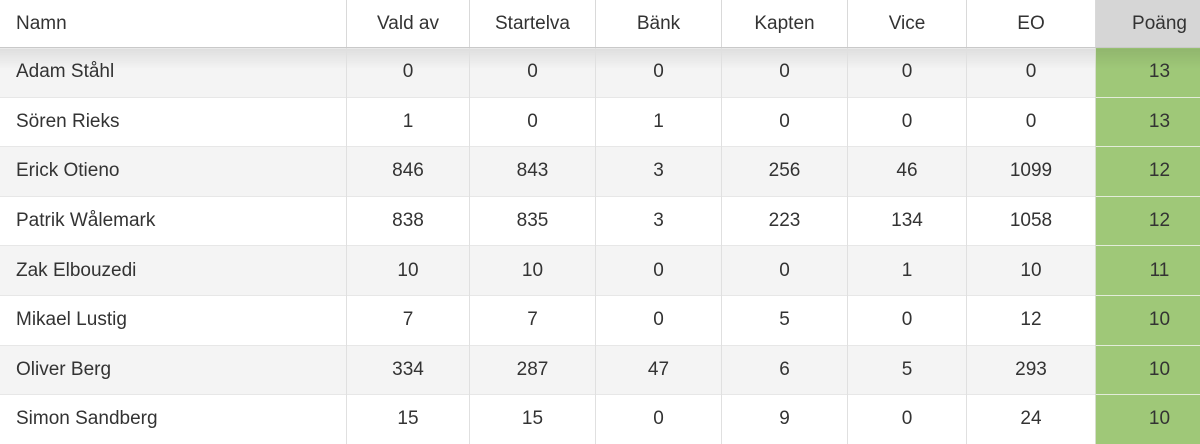 The width and height of the screenshot is (1200, 444). What do you see at coordinates (532, 220) in the screenshot?
I see `cell-startelva: 835` at bounding box center [532, 220].